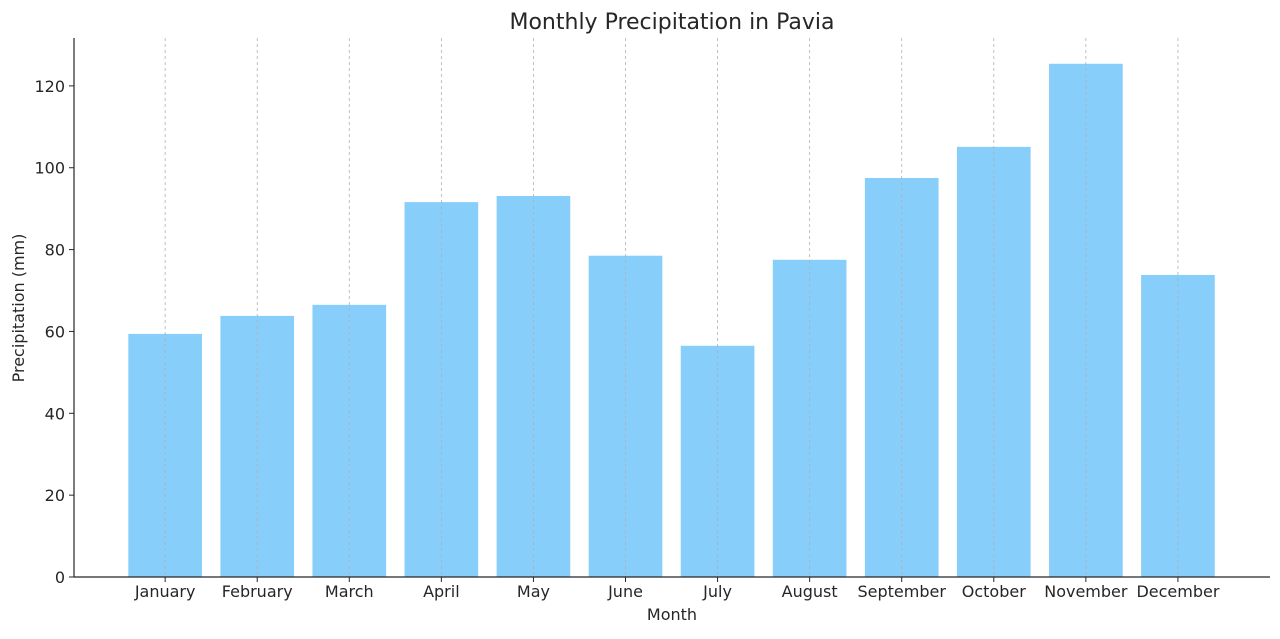 The height and width of the screenshot is (639, 1280). What do you see at coordinates (1086, 591) in the screenshot?
I see `x-tick-label: November` at bounding box center [1086, 591].